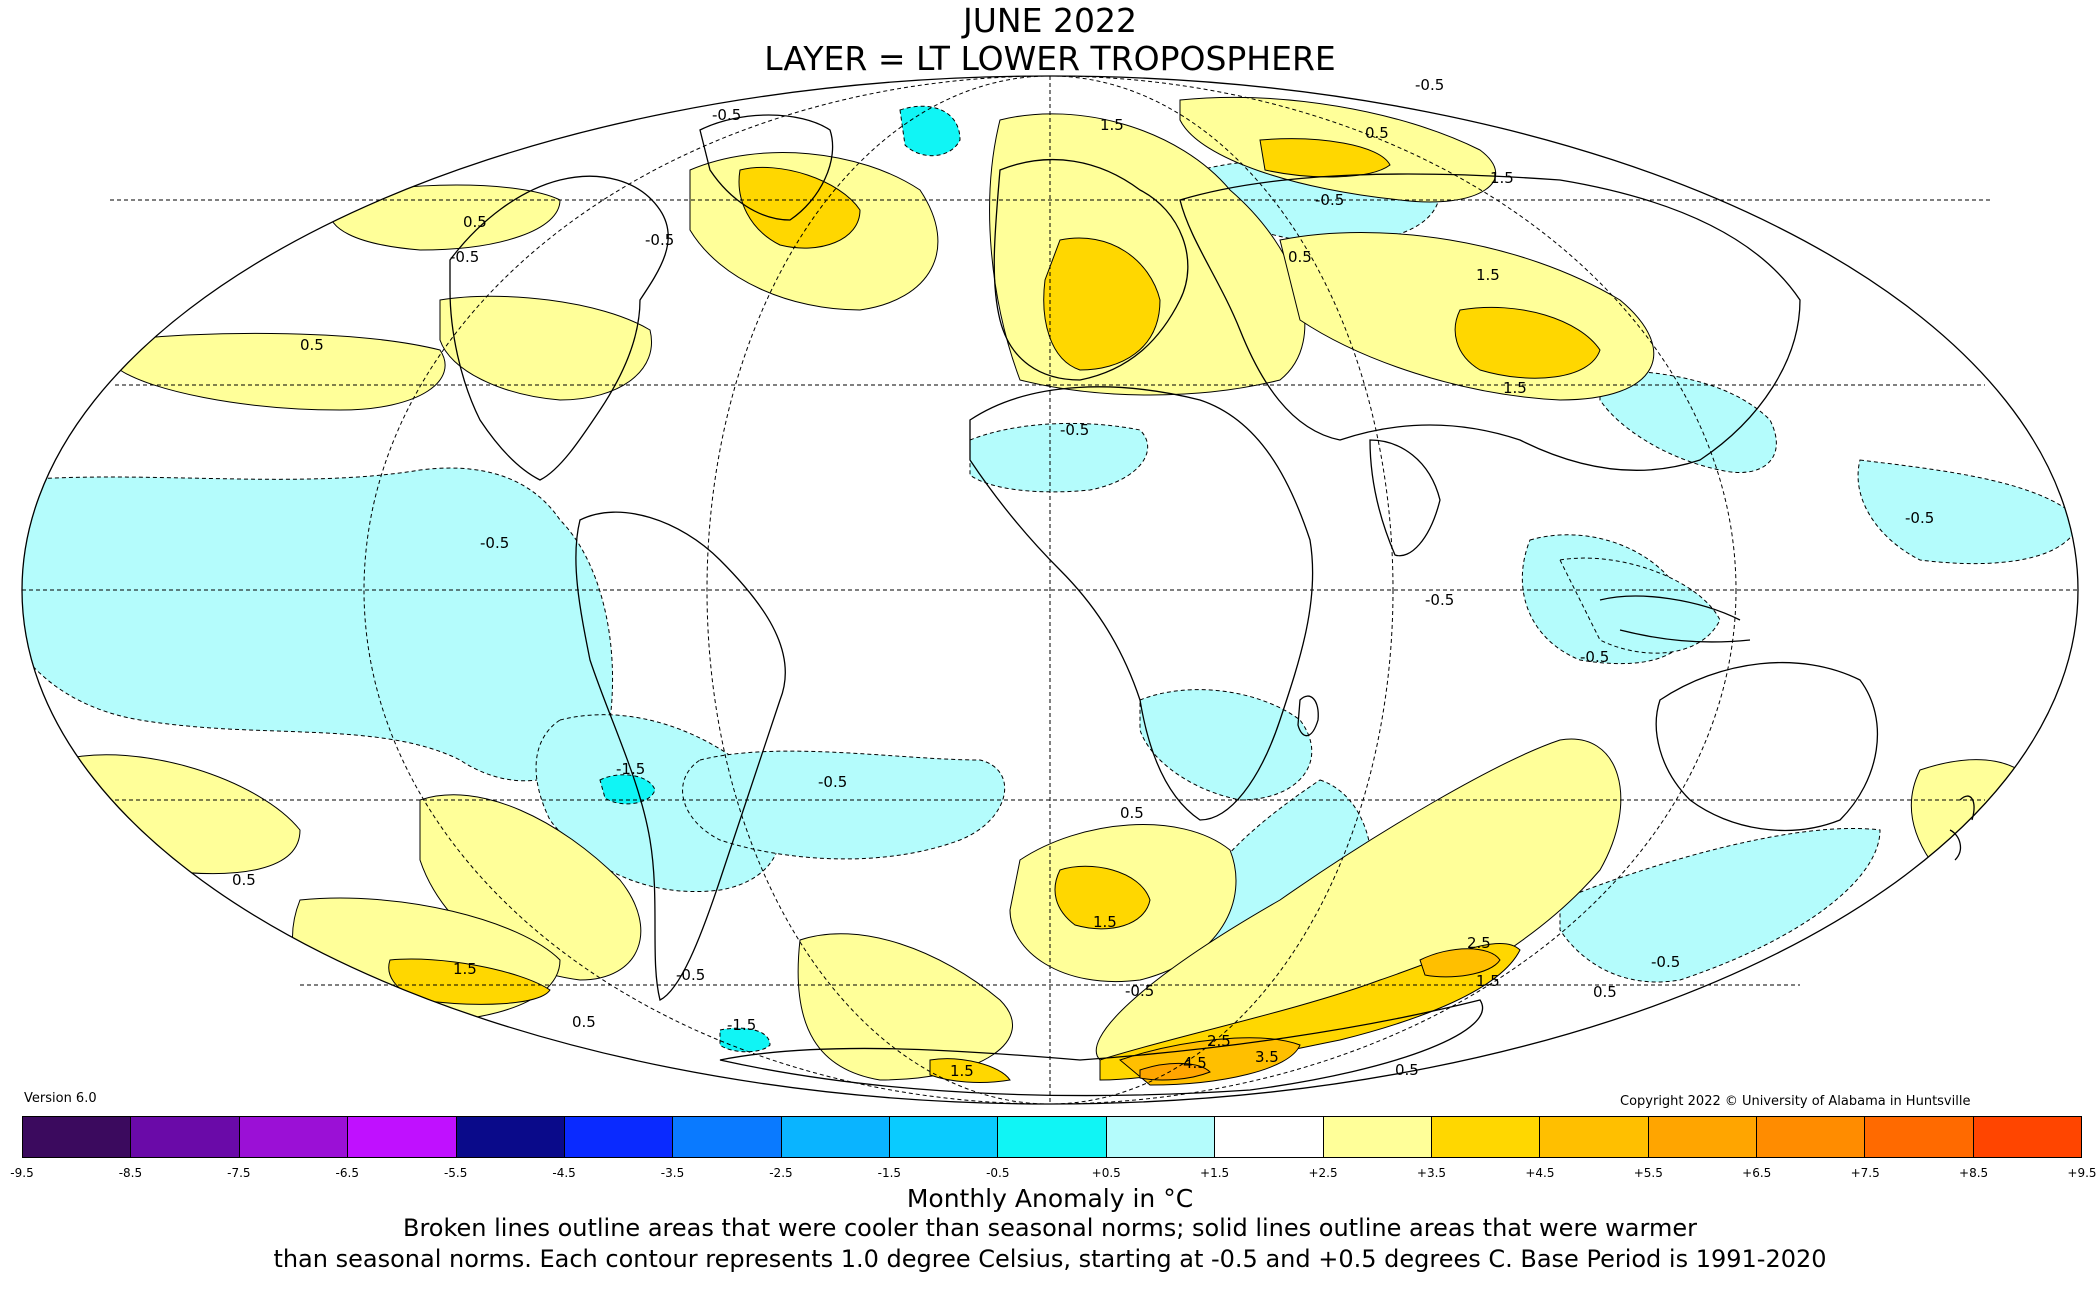 The image size is (2100, 1300). What do you see at coordinates (680, 756) in the screenshot?
I see `south-america-outline` at bounding box center [680, 756].